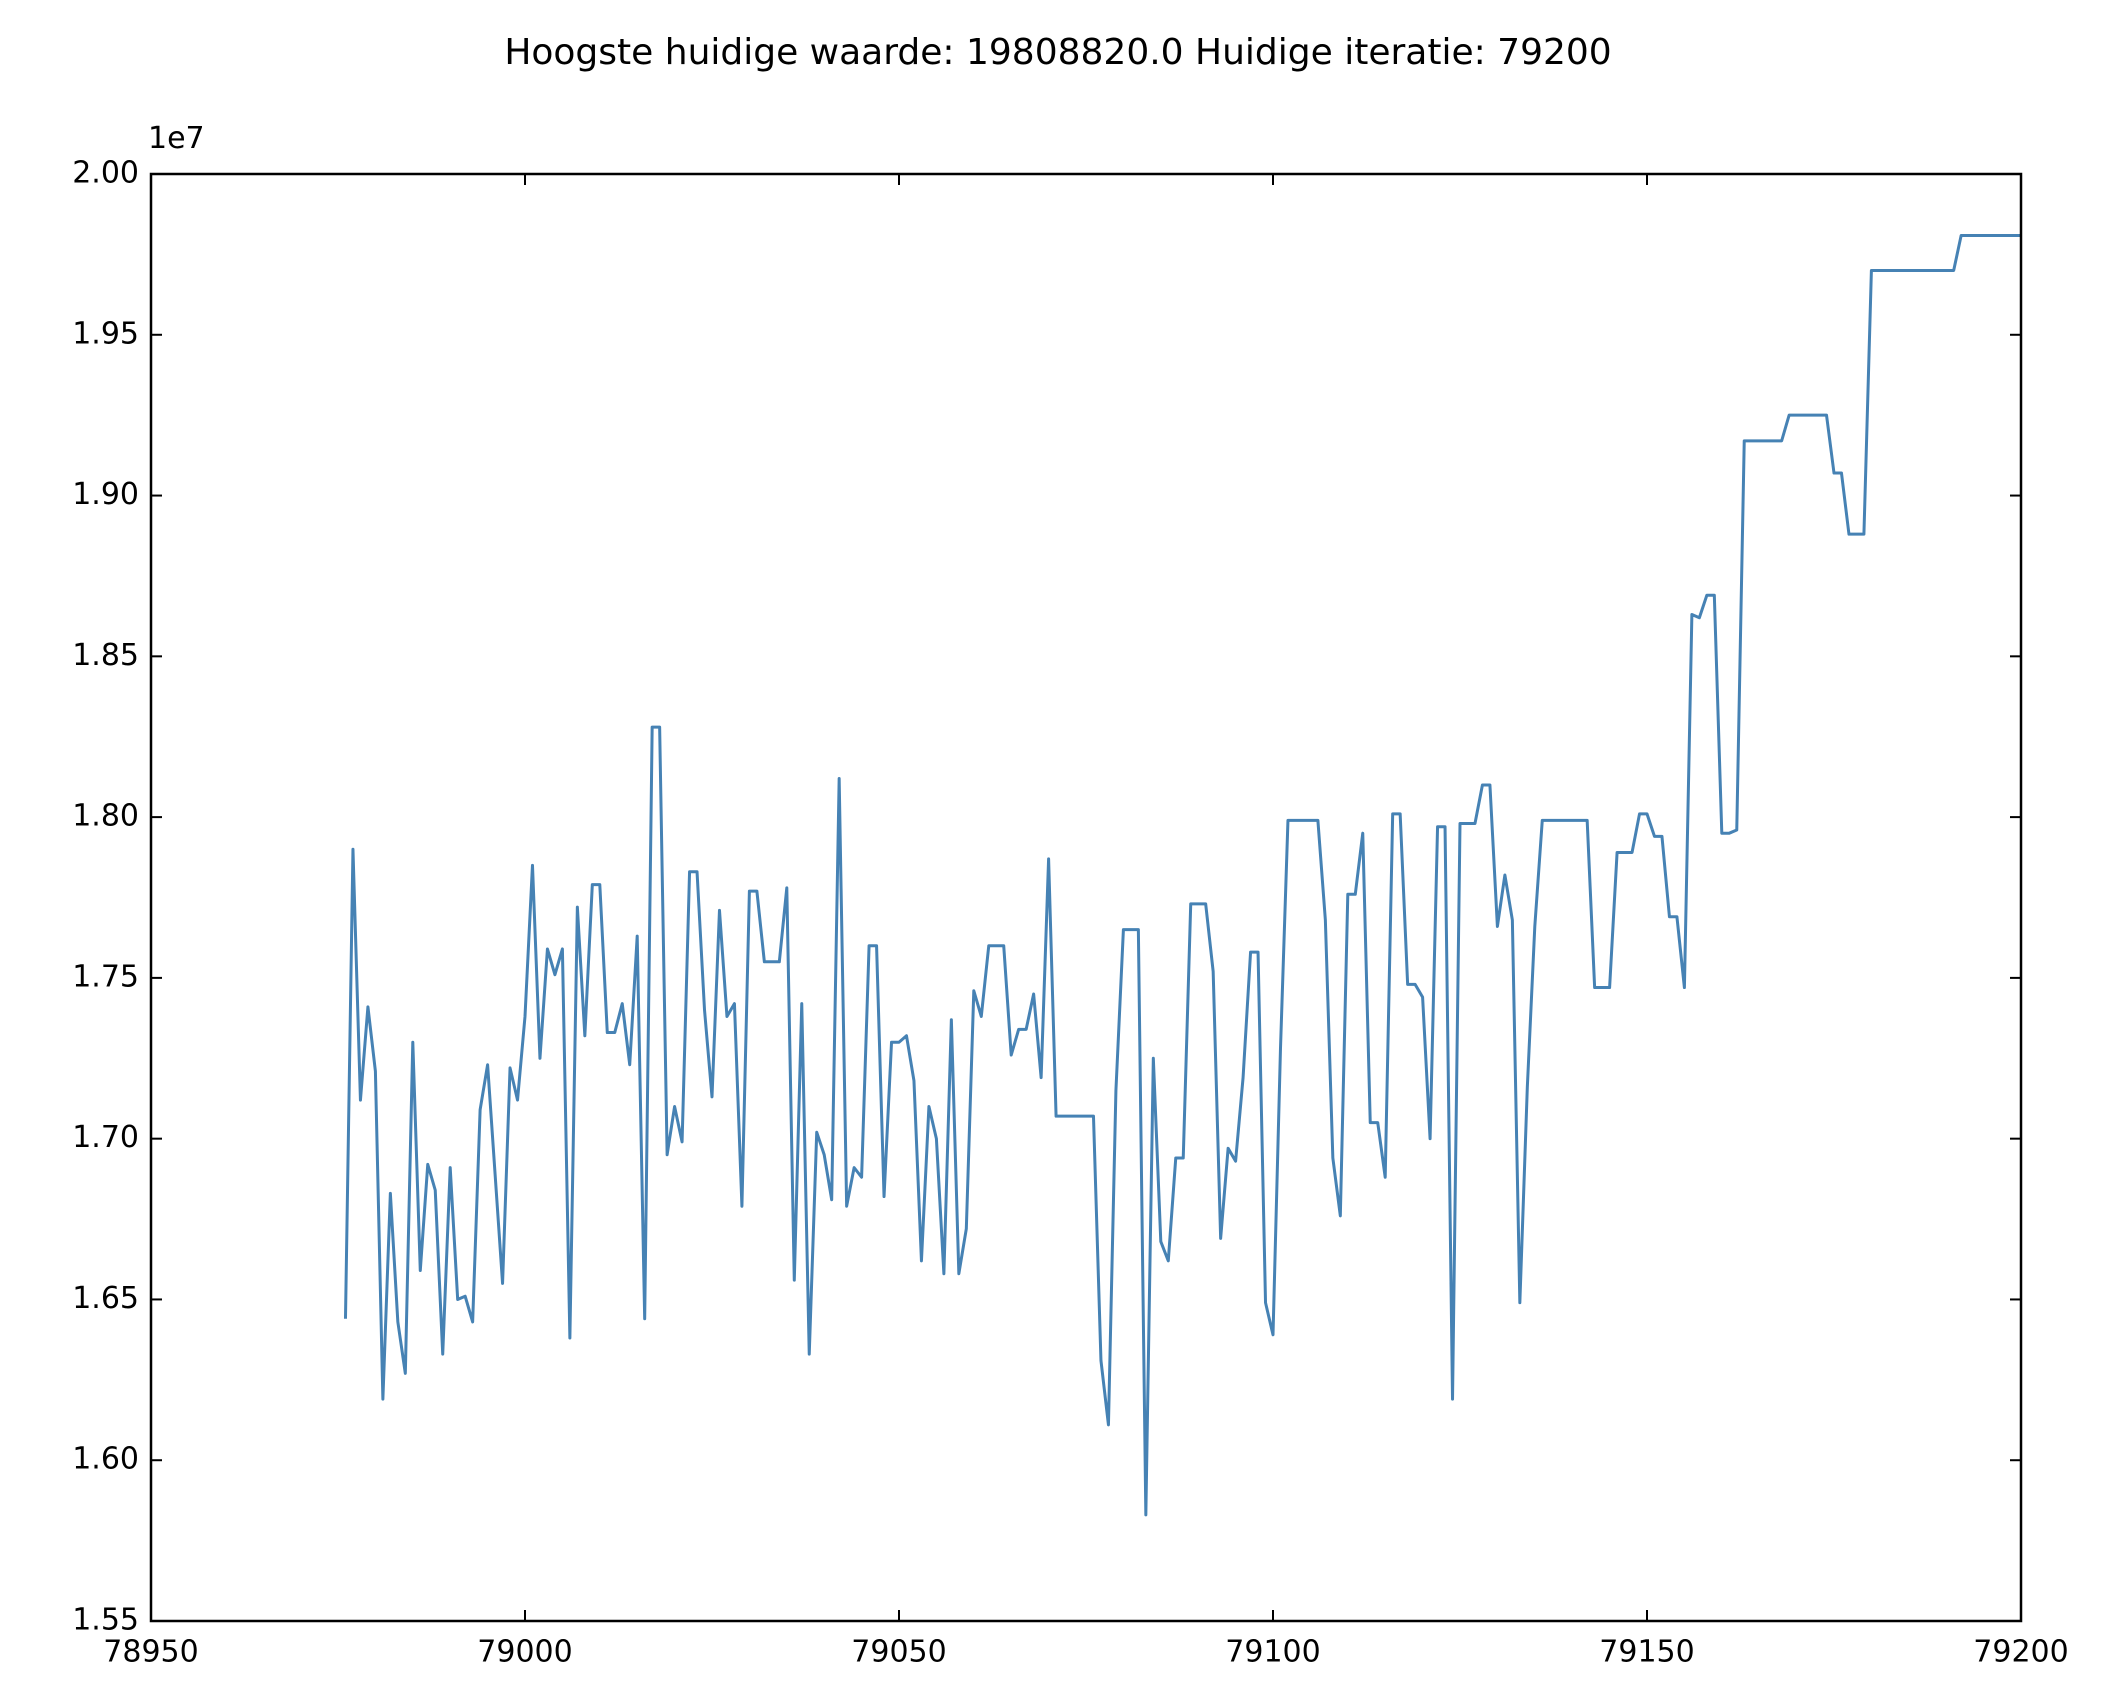 The height and width of the screenshot is (1708, 2116). Describe the element at coordinates (105, 1137) in the screenshot. I see `y-tick-label: 1.70` at that location.